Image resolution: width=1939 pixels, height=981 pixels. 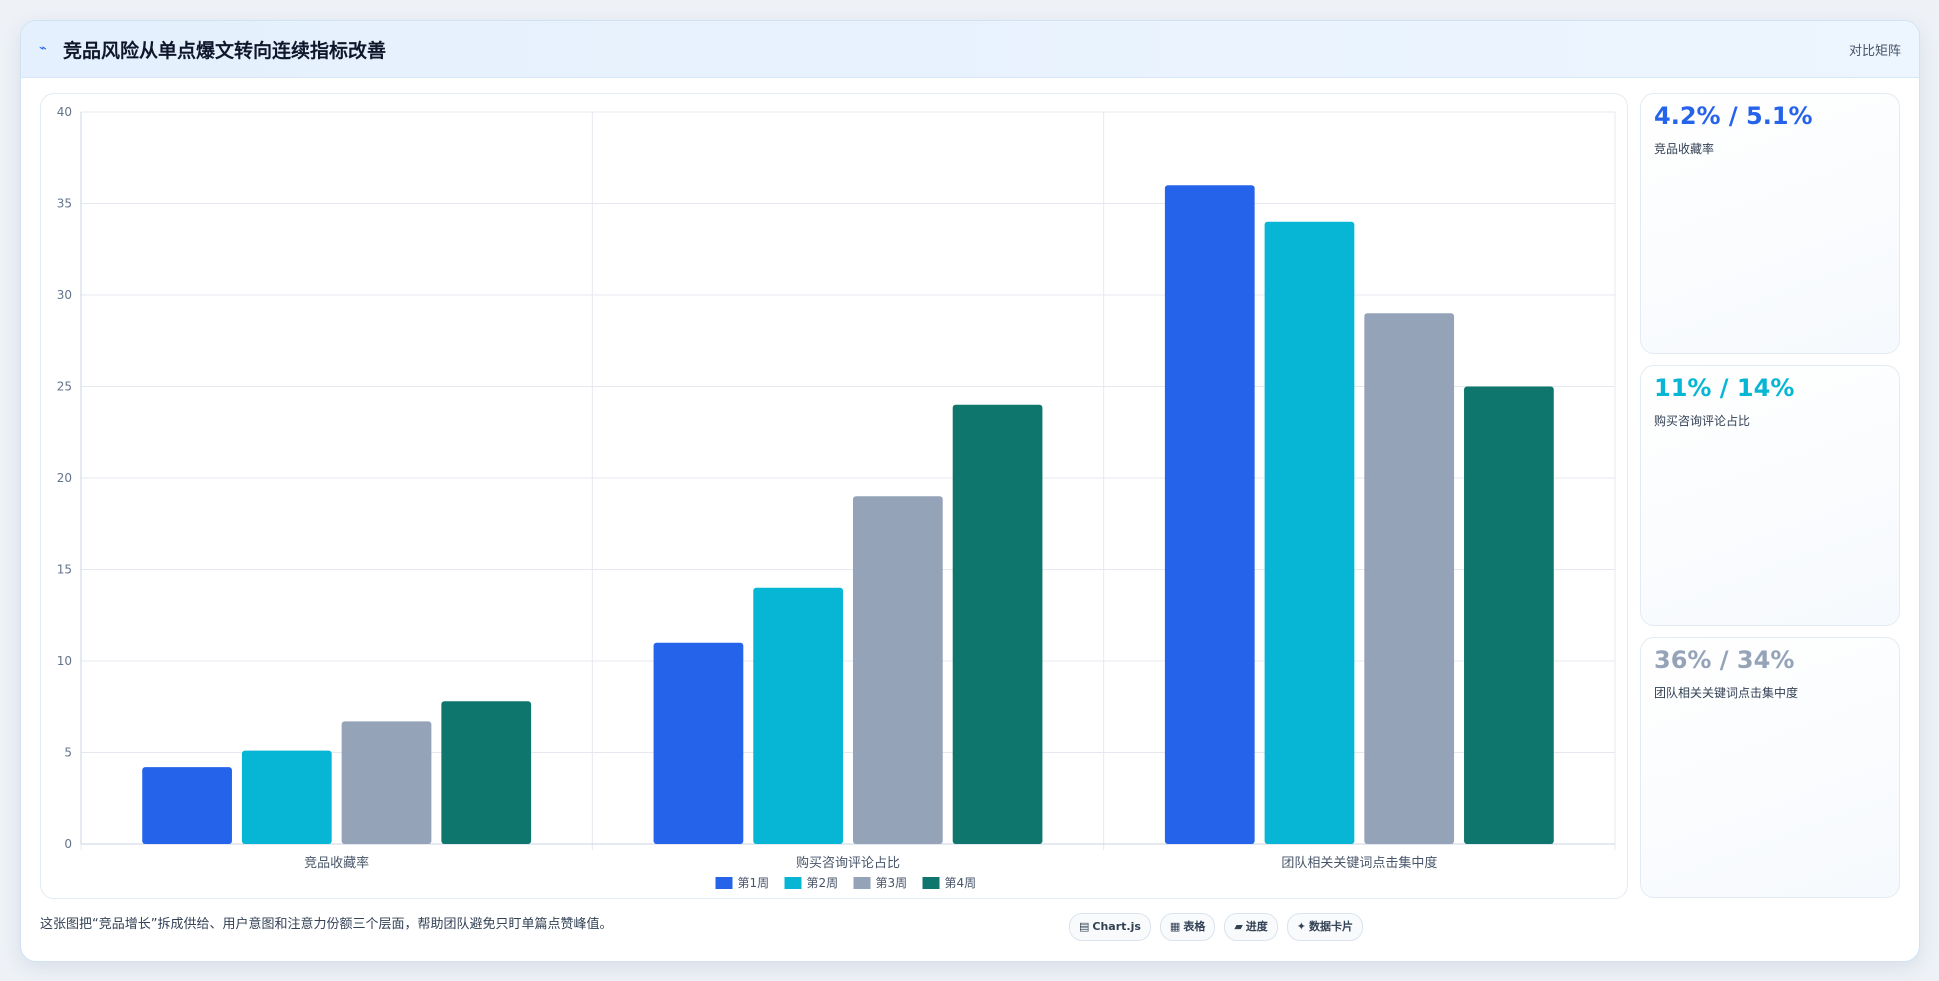 What do you see at coordinates (1116, 926) in the screenshot?
I see `tag-label: Chart.js` at bounding box center [1116, 926].